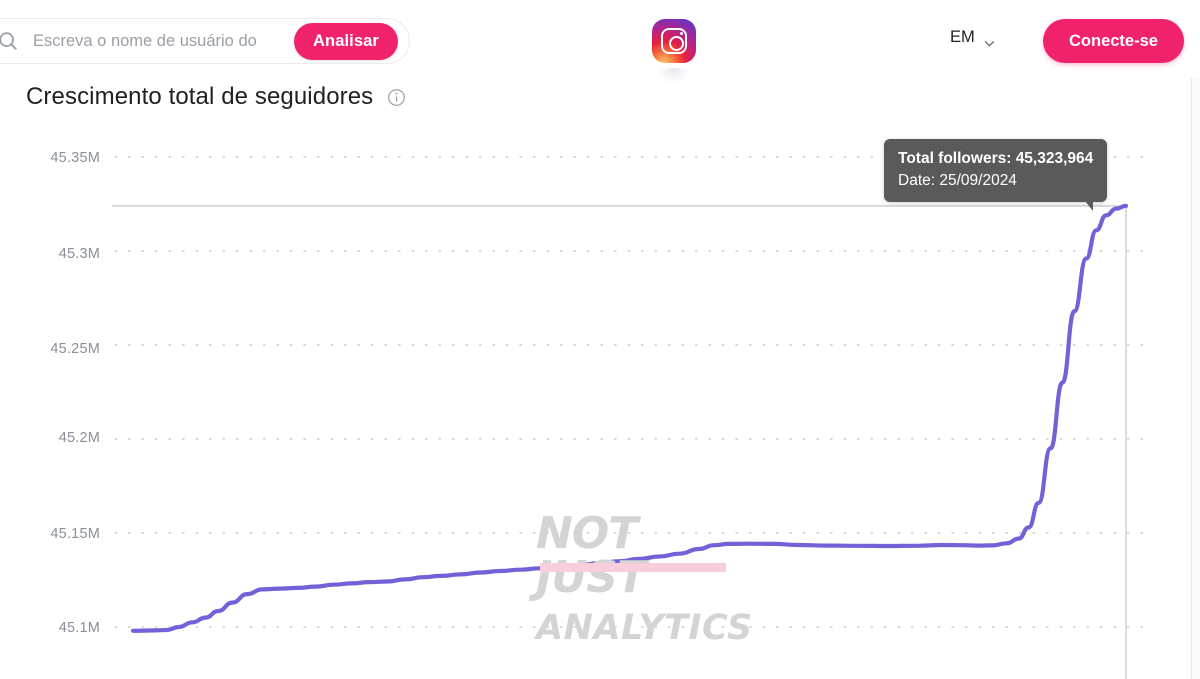 This screenshot has width=1200, height=679. What do you see at coordinates (1113, 41) in the screenshot?
I see `connect-button: Conecte-se` at bounding box center [1113, 41].